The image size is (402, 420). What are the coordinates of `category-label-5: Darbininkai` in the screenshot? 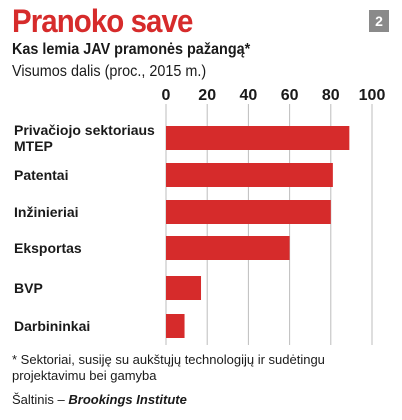 It's located at (52, 326).